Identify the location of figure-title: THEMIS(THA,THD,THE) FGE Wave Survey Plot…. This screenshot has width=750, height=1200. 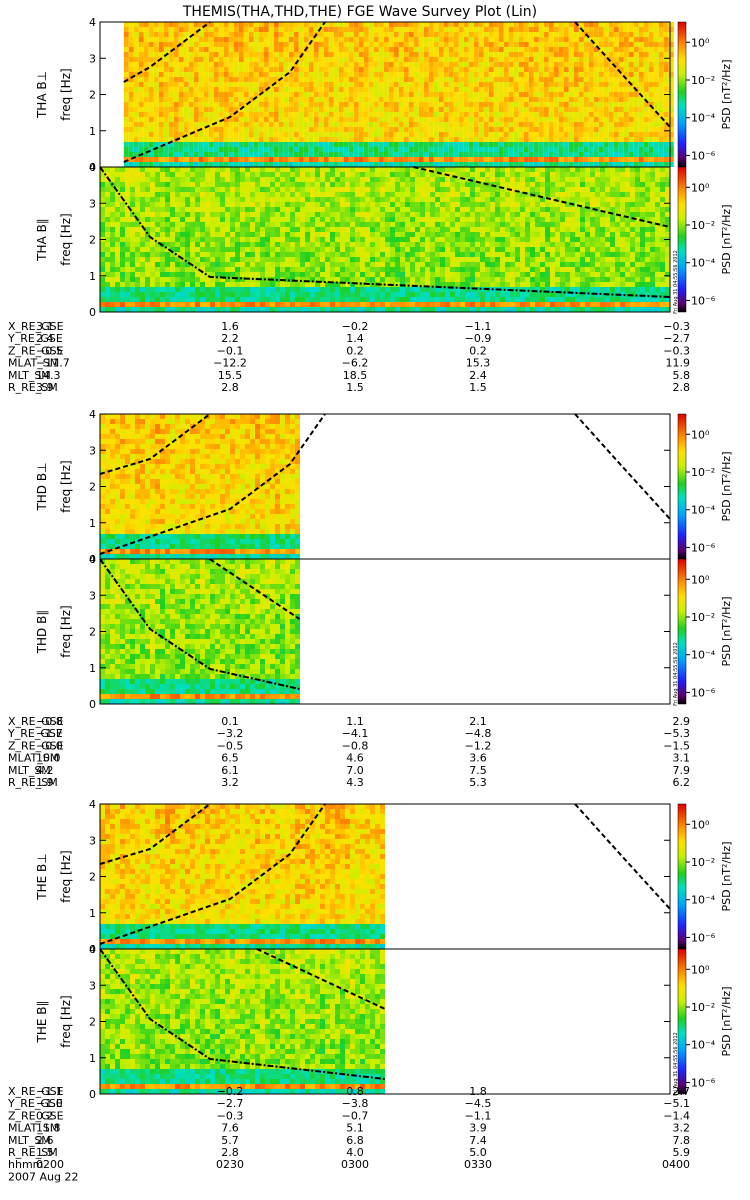
(359, 12).